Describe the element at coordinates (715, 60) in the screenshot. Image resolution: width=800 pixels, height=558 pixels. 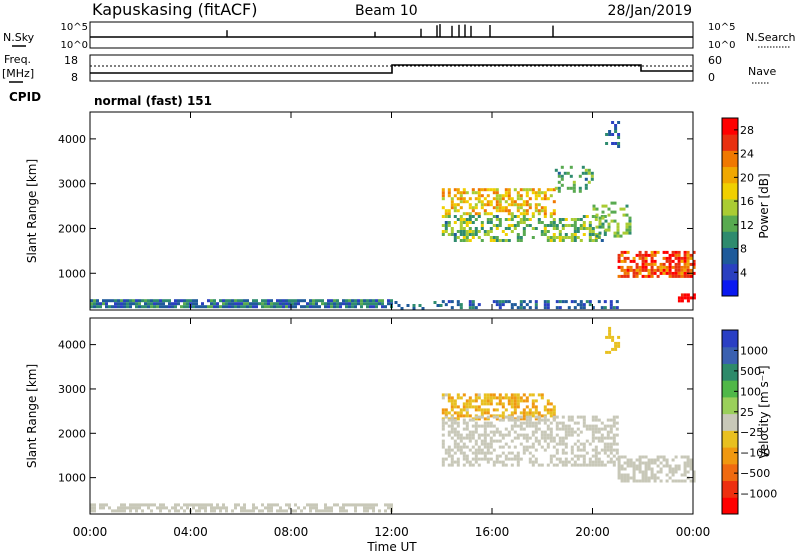
I see `freq-right-tick-top: 60` at that location.